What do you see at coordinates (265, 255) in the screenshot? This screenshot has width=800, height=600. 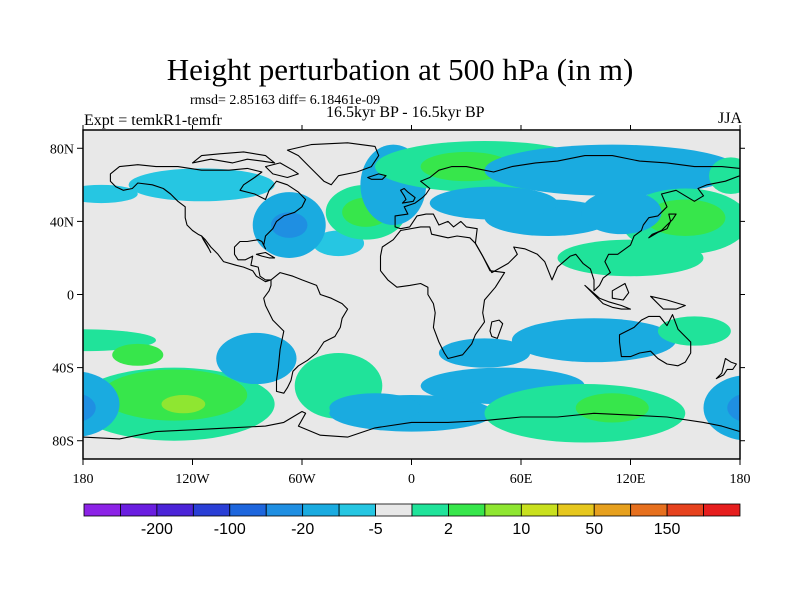 I see `coastline-cuba` at bounding box center [265, 255].